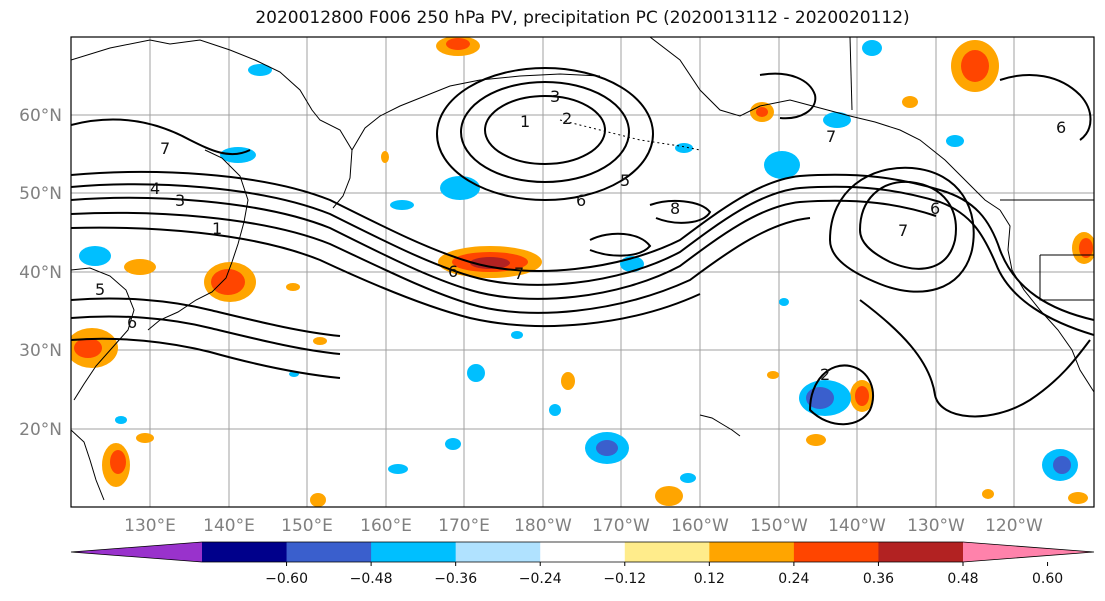 The image size is (1105, 601). I want to click on coastline-hawaii, so click(720, 425).